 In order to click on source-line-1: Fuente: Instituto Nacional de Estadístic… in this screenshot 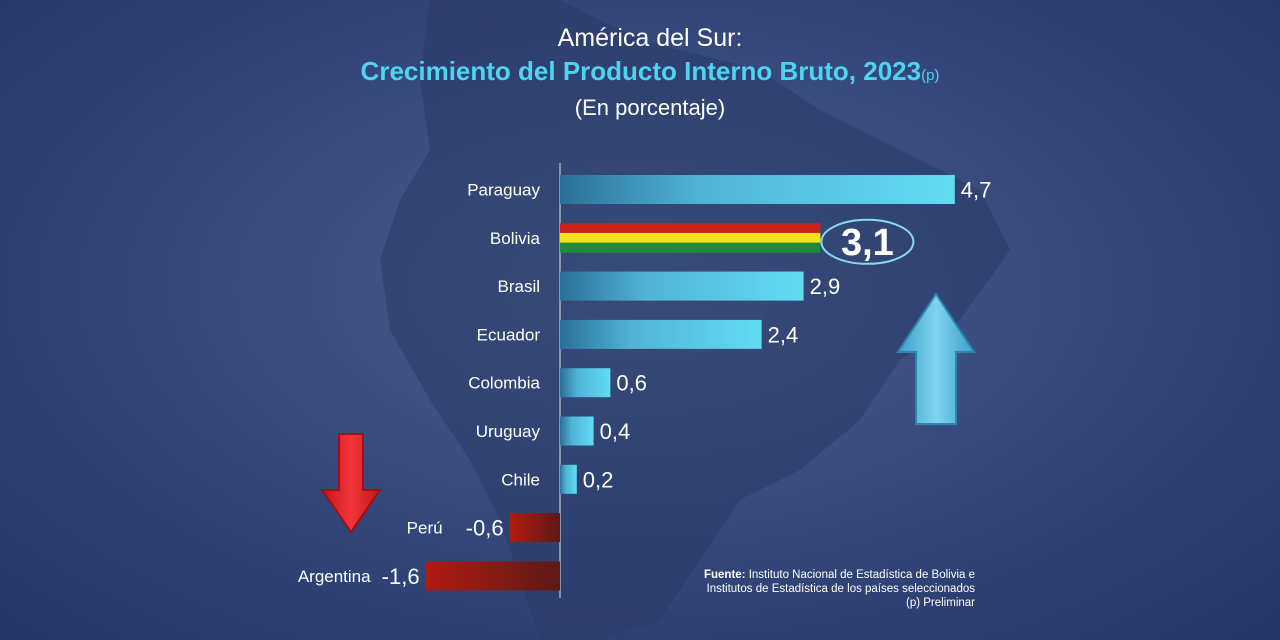, I will do `click(807, 575)`.